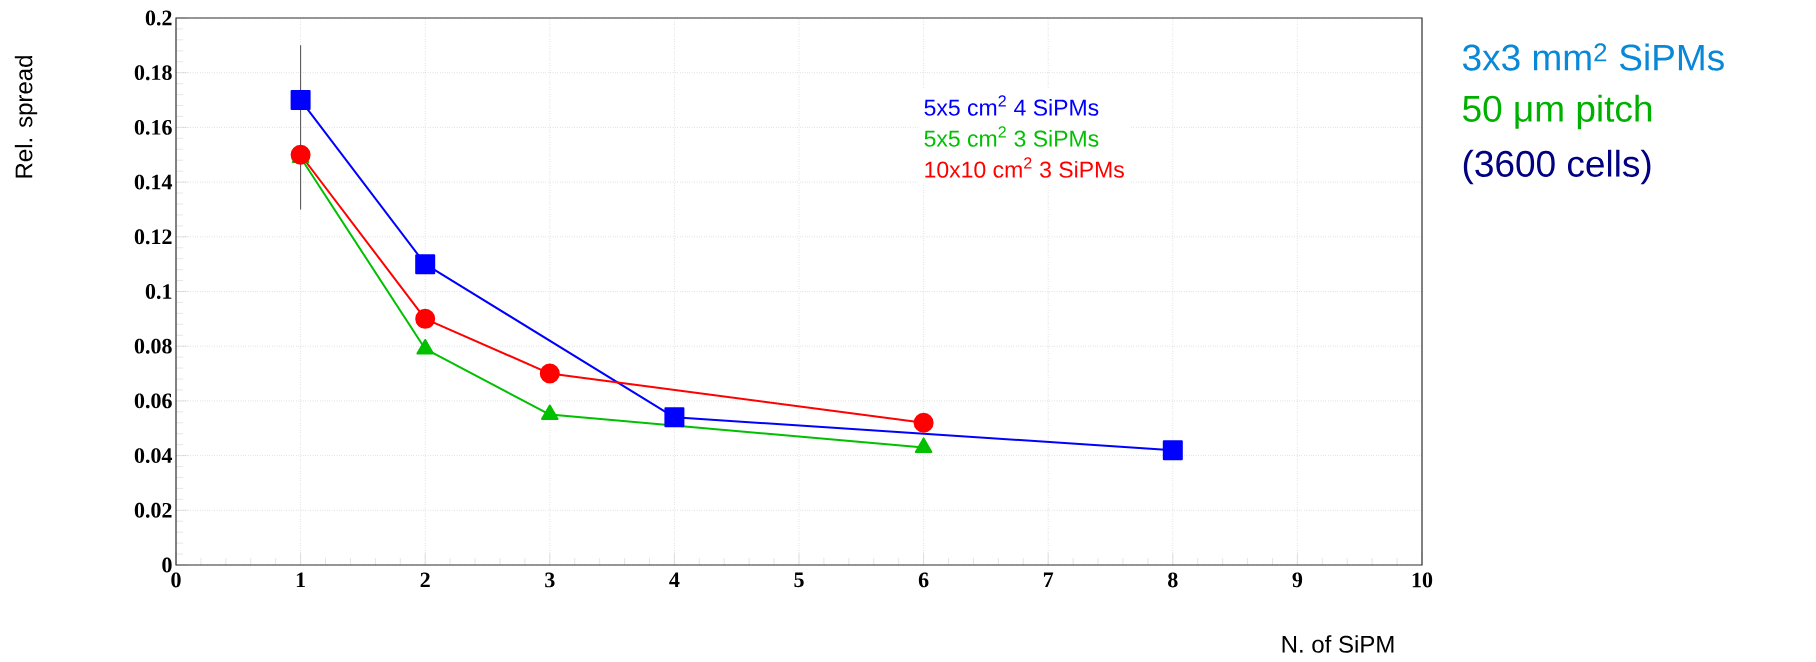 This screenshot has height=662, width=1816. What do you see at coordinates (1024, 167) in the screenshot?
I see `text: 10x10 cm$^{2}$ 3 SiPMs` at bounding box center [1024, 167].